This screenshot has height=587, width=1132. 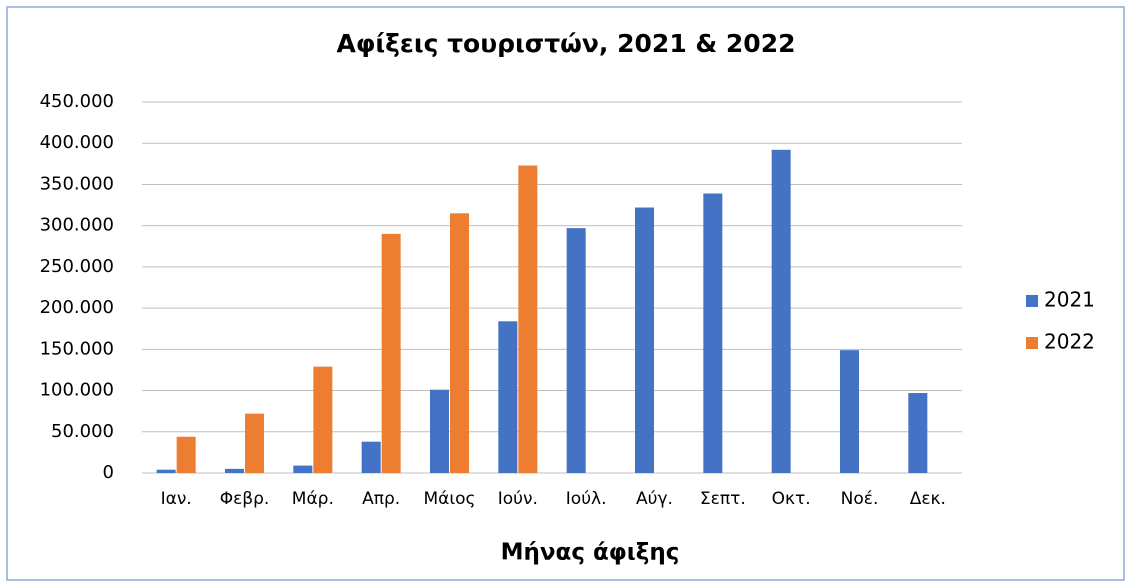 What do you see at coordinates (654, 499) in the screenshot?
I see `x-tick-label: Αύγ.` at bounding box center [654, 499].